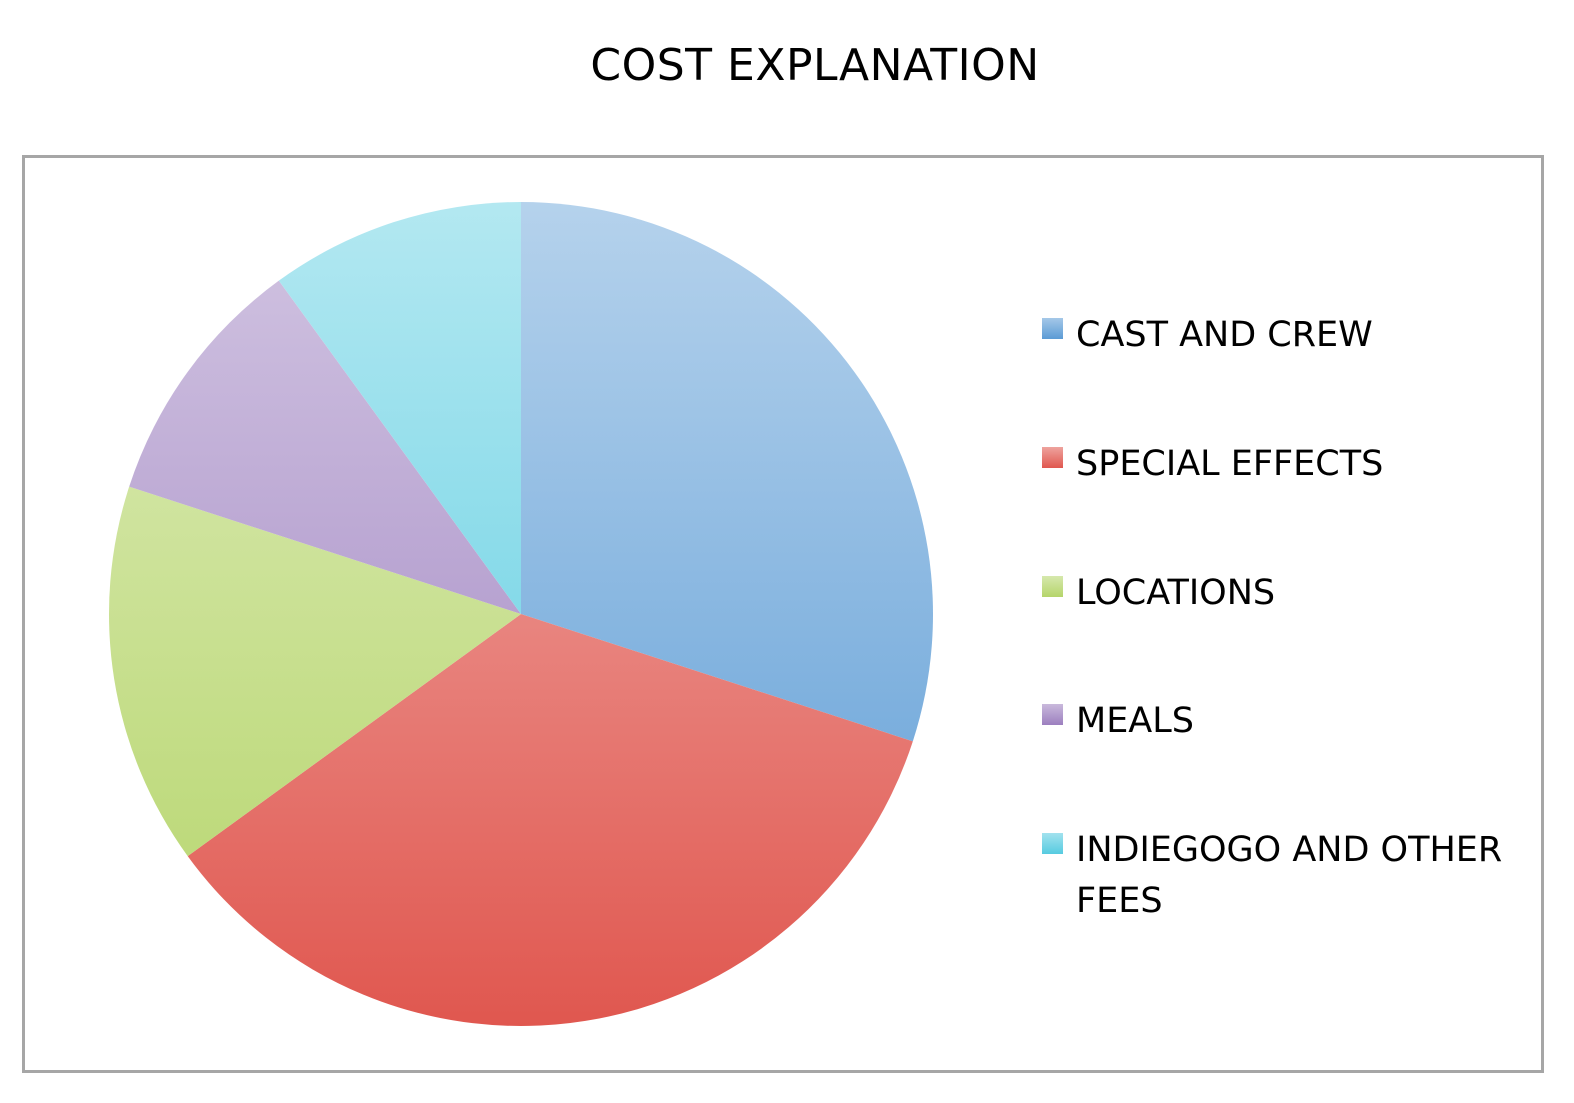 This screenshot has height=1103, width=1574. Describe the element at coordinates (815, 65) in the screenshot. I see `chart-title: COST EXPLANATION` at that location.